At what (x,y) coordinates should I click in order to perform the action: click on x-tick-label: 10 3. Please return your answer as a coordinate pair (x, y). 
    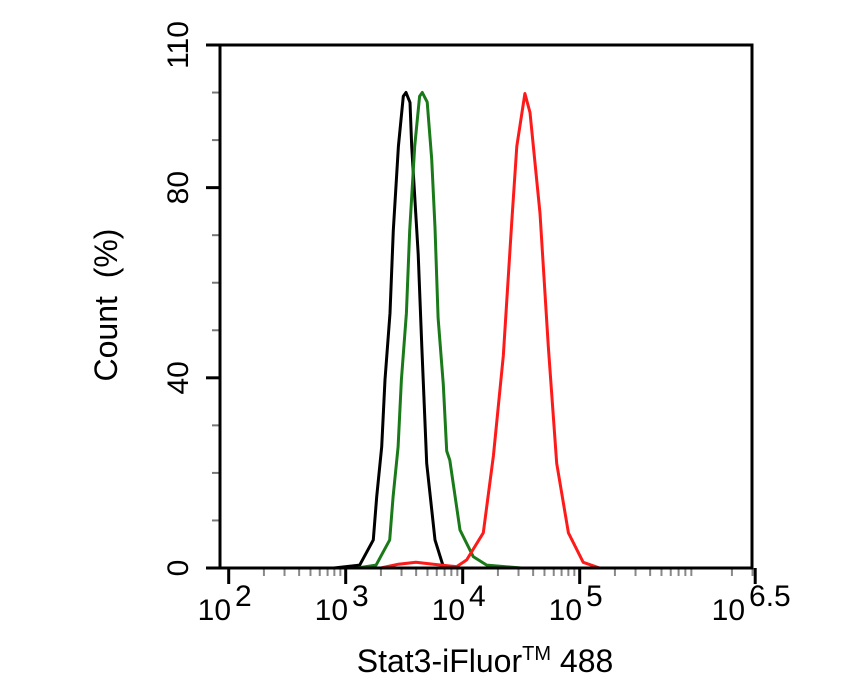
    Looking at the image, I should click on (342, 603).